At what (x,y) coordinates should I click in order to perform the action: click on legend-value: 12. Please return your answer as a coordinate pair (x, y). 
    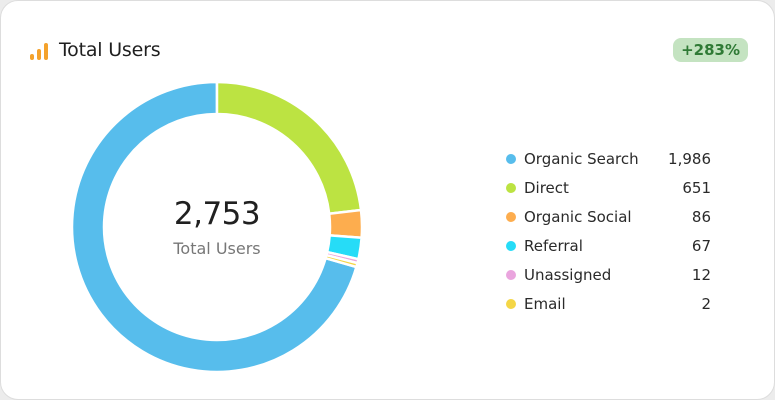
    Looking at the image, I should click on (701, 274).